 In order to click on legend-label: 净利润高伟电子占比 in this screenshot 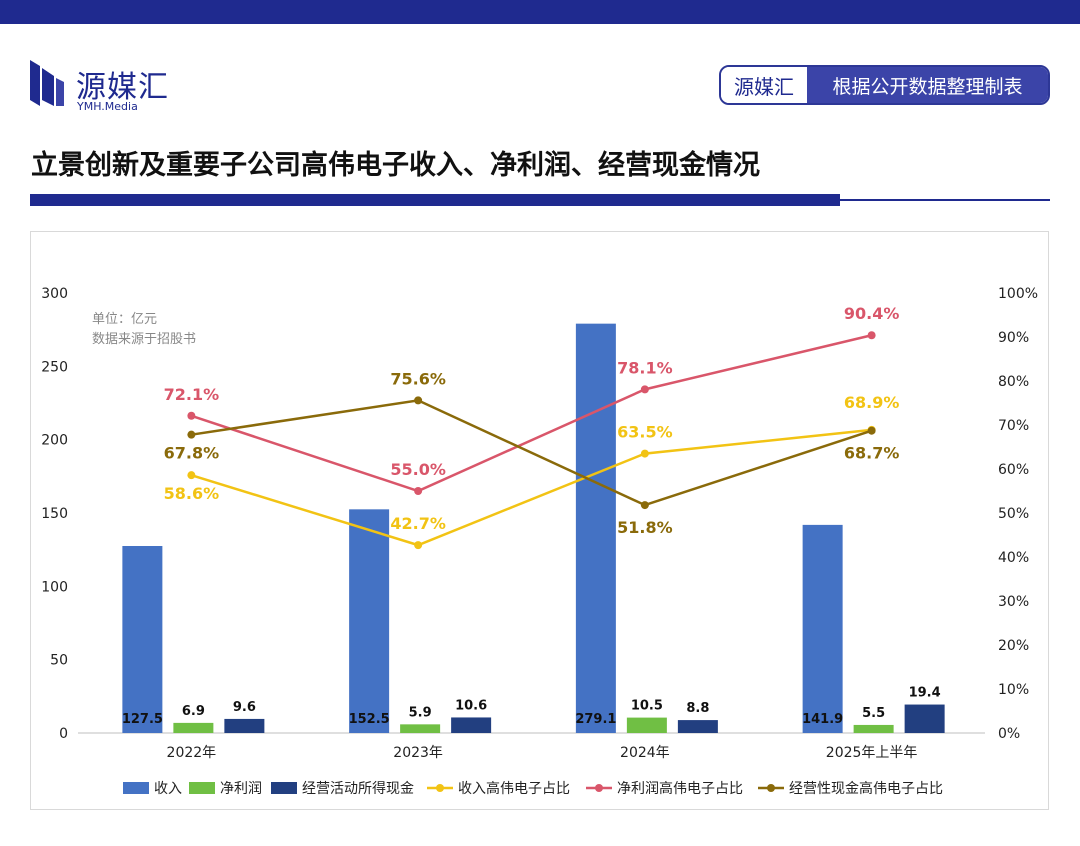, I will do `click(680, 788)`.